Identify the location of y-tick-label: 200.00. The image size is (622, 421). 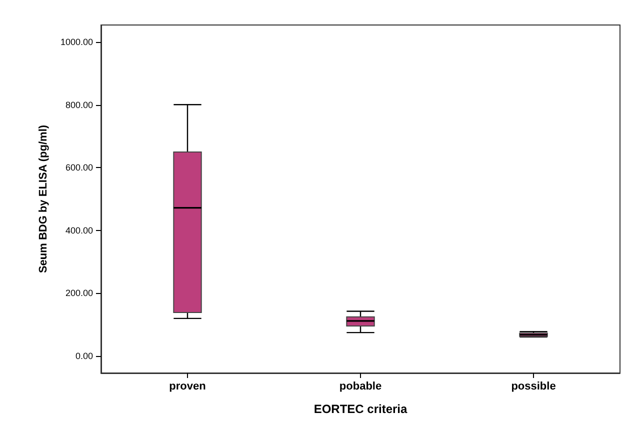
(79, 293).